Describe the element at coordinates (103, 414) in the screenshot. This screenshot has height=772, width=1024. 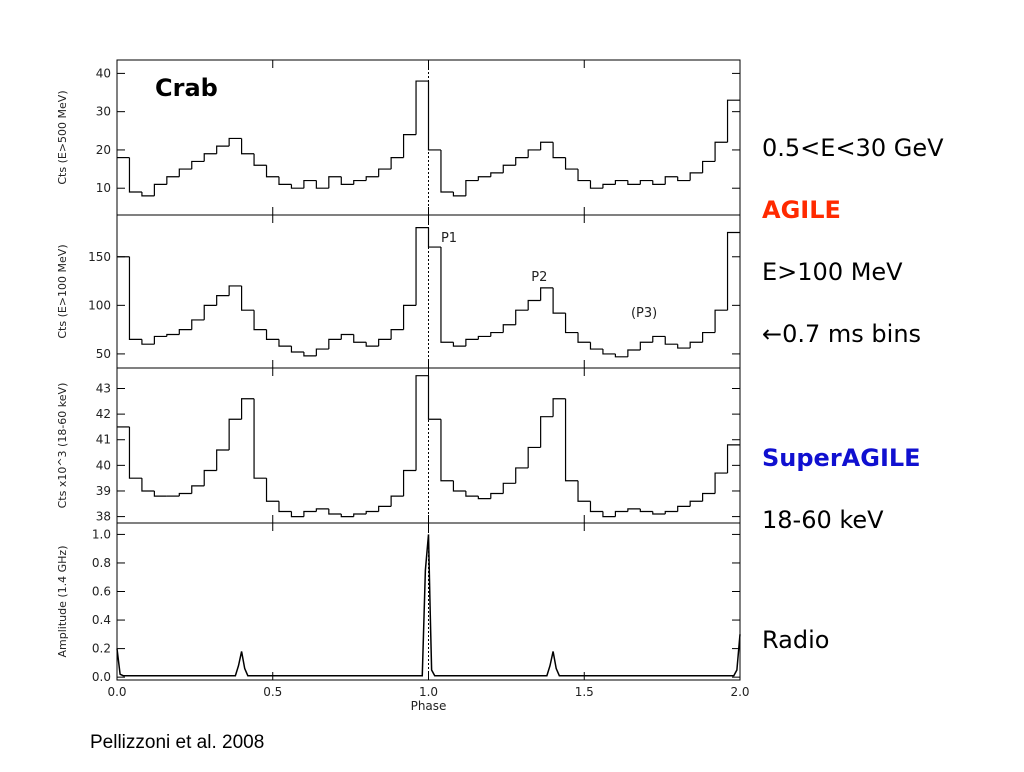
I see `y-tick-label: 42` at that location.